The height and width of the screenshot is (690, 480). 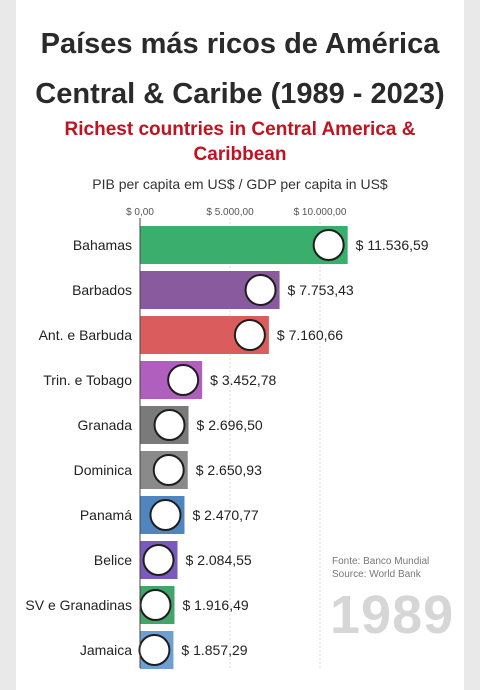 What do you see at coordinates (240, 94) in the screenshot?
I see `chart-title-line-2: Central & Caribe (1989 - 2023)` at bounding box center [240, 94].